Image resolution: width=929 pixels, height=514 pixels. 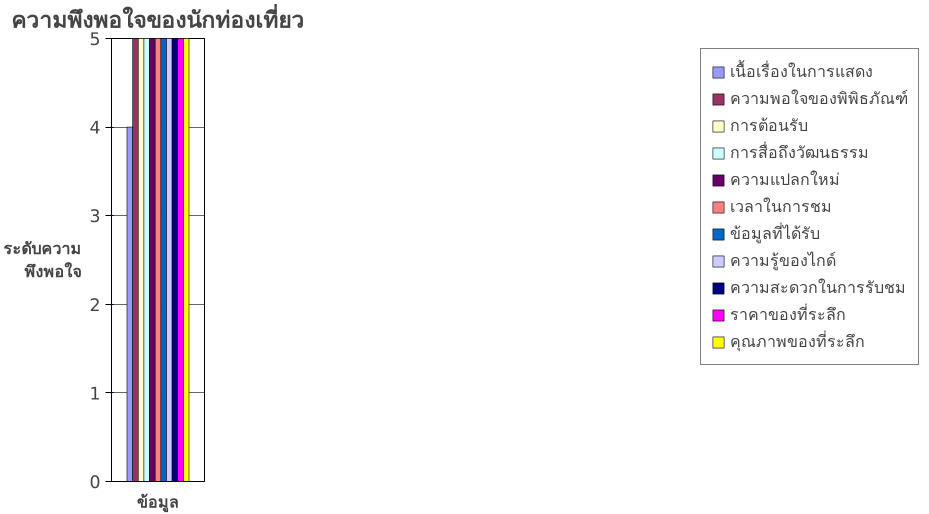 What do you see at coordinates (95, 217) in the screenshot?
I see `y-tick-label: 3` at bounding box center [95, 217].